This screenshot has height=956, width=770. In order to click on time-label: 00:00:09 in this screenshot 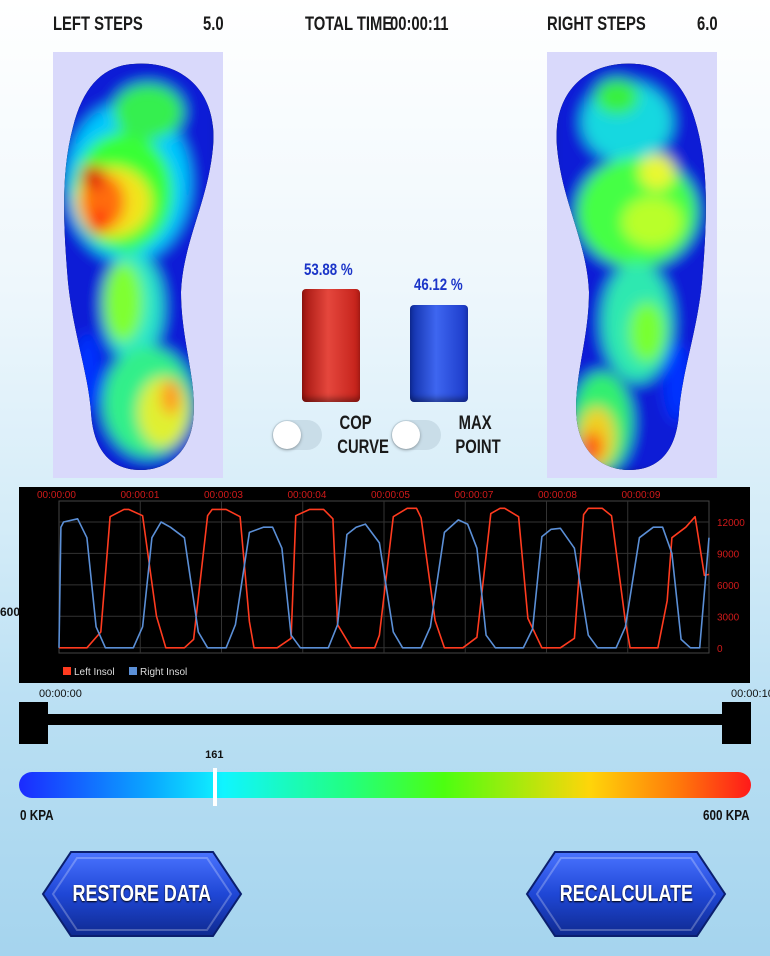, I will do `click(641, 495)`.